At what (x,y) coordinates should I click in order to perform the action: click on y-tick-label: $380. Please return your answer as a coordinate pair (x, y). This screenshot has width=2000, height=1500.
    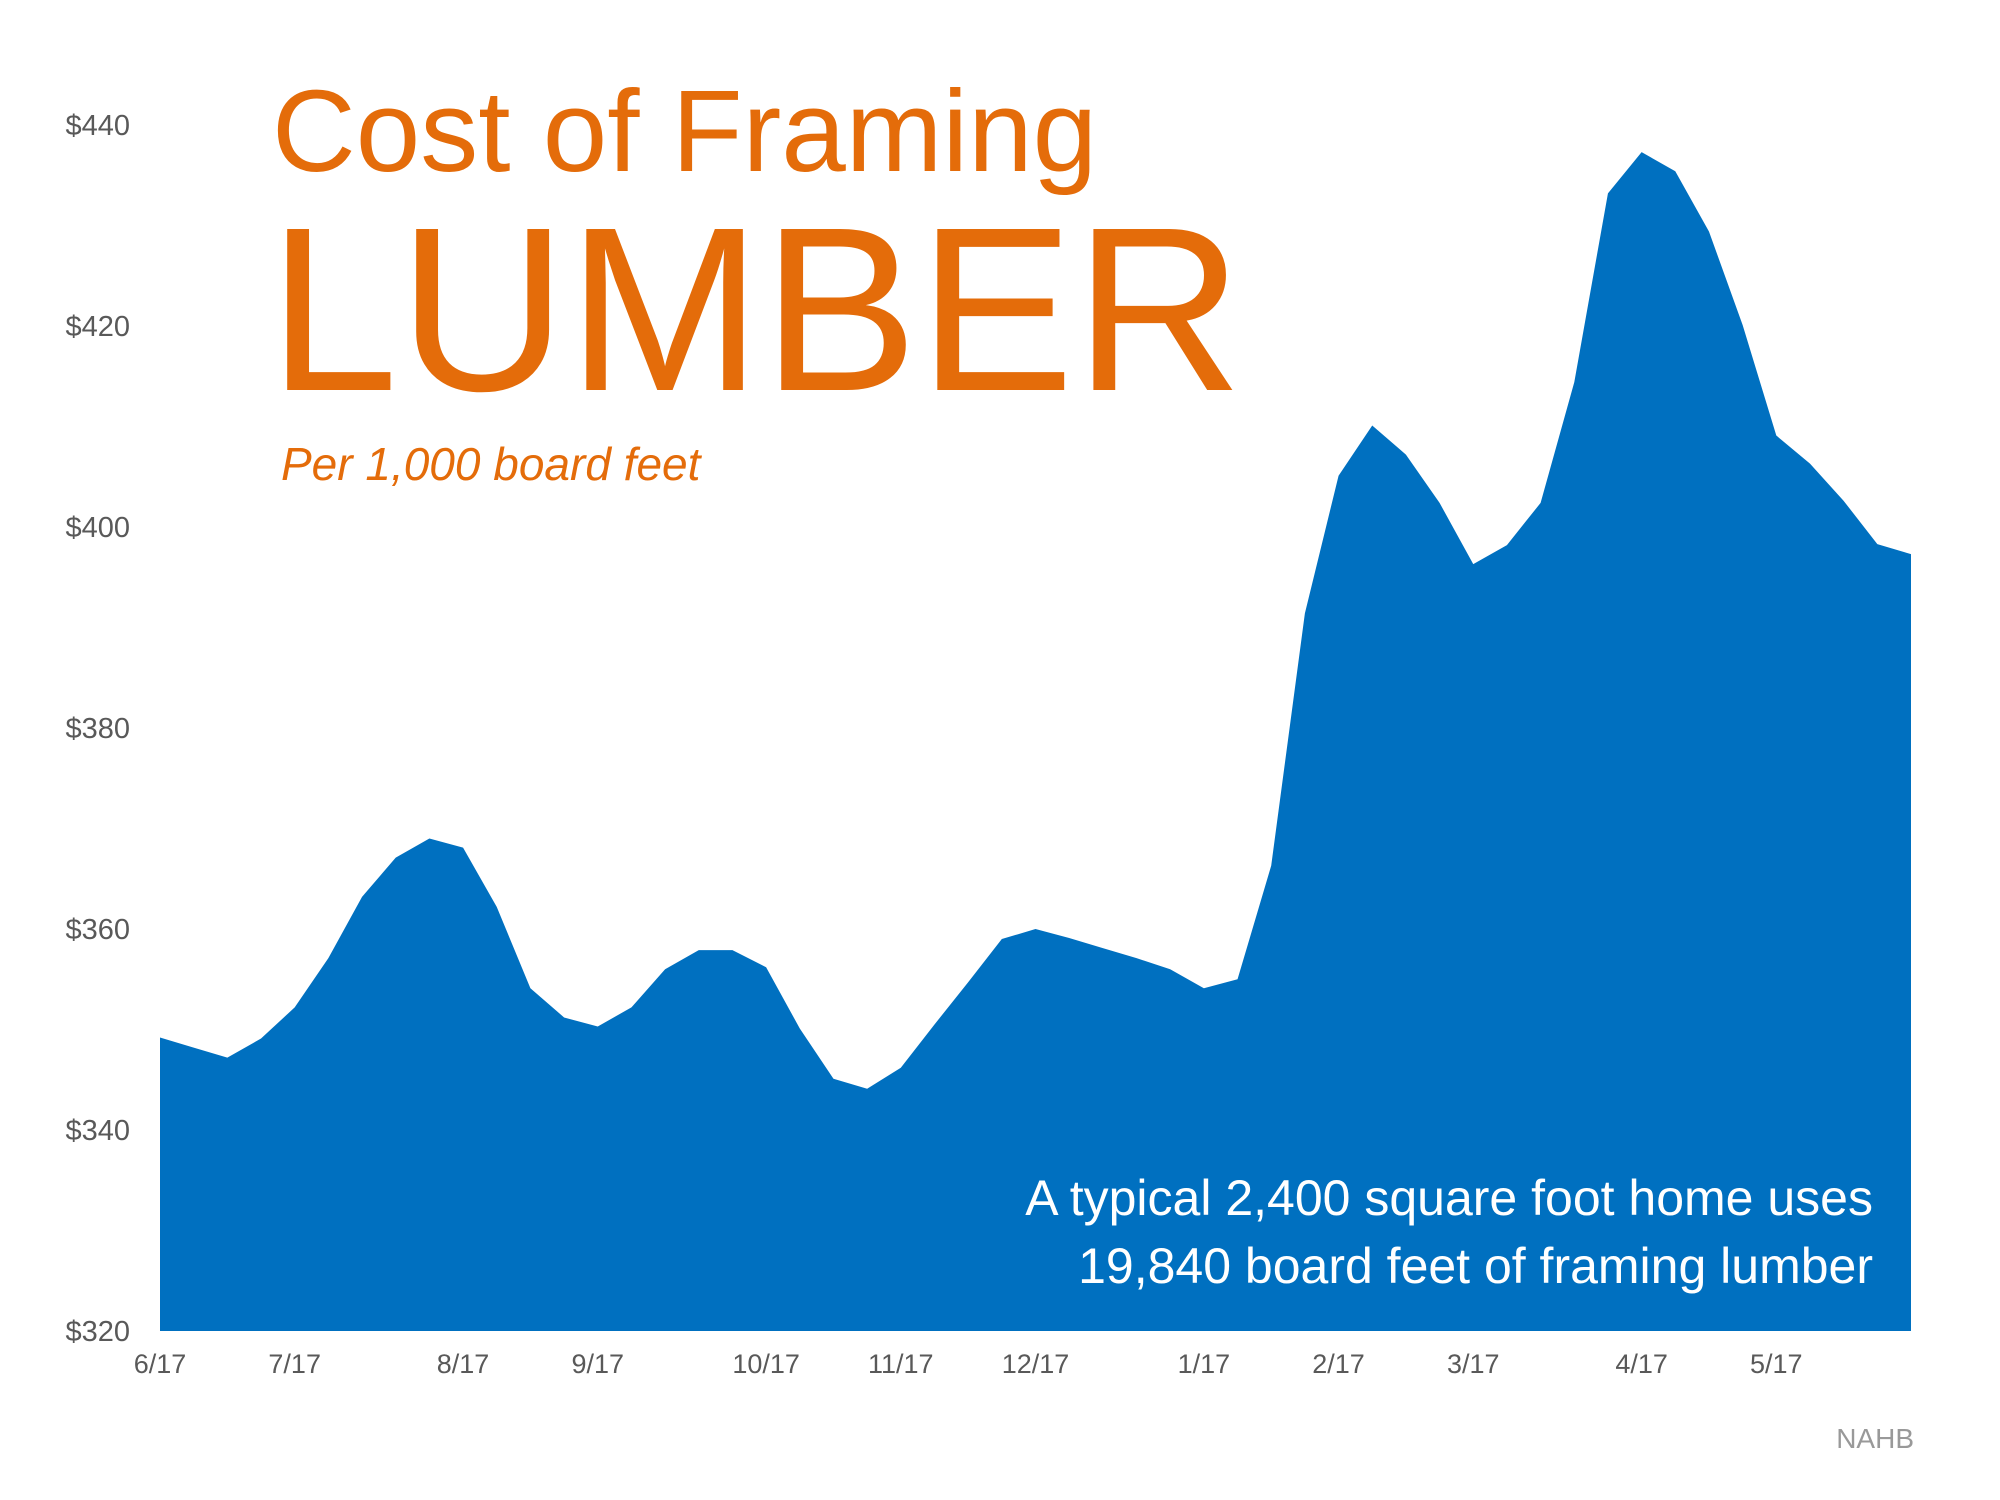
    Looking at the image, I should click on (97, 729).